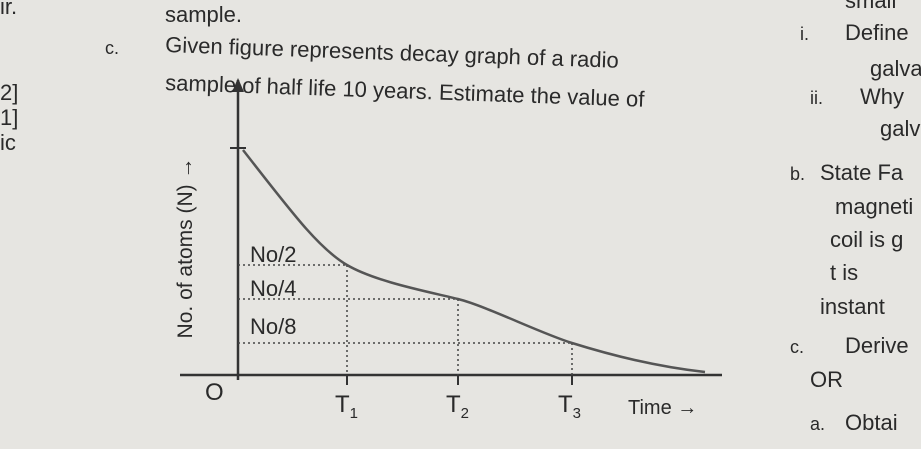 The width and height of the screenshot is (921, 449). Describe the element at coordinates (844, 272) in the screenshot. I see `item-text: t is` at that location.